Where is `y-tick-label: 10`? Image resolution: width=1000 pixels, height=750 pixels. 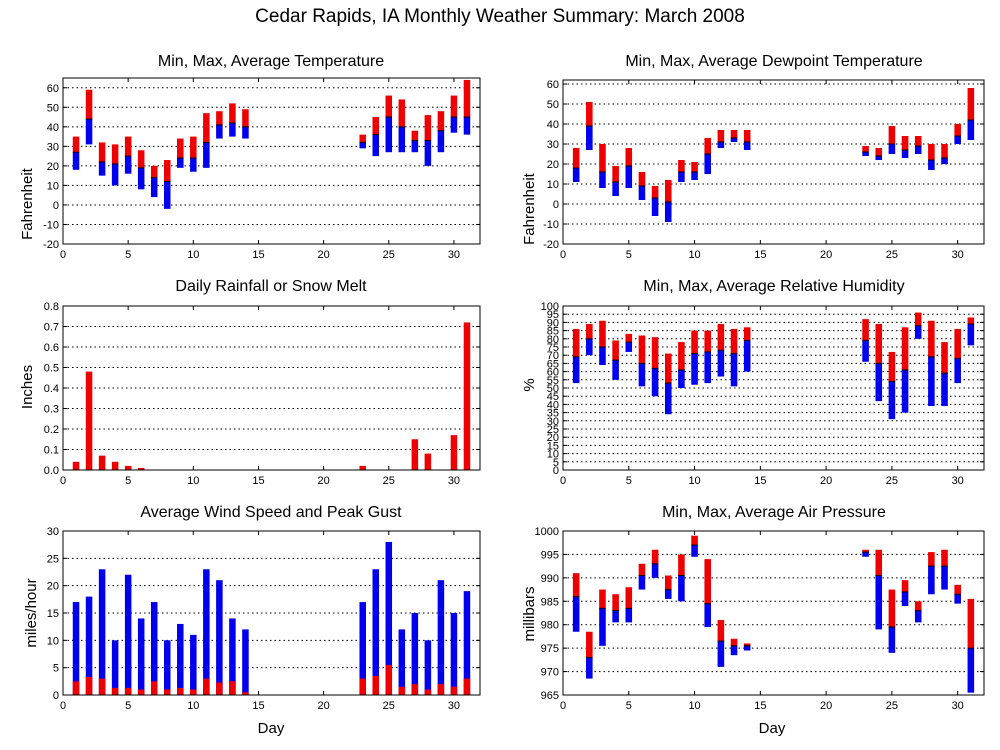
y-tick-label: 10 is located at coordinates (53, 641).